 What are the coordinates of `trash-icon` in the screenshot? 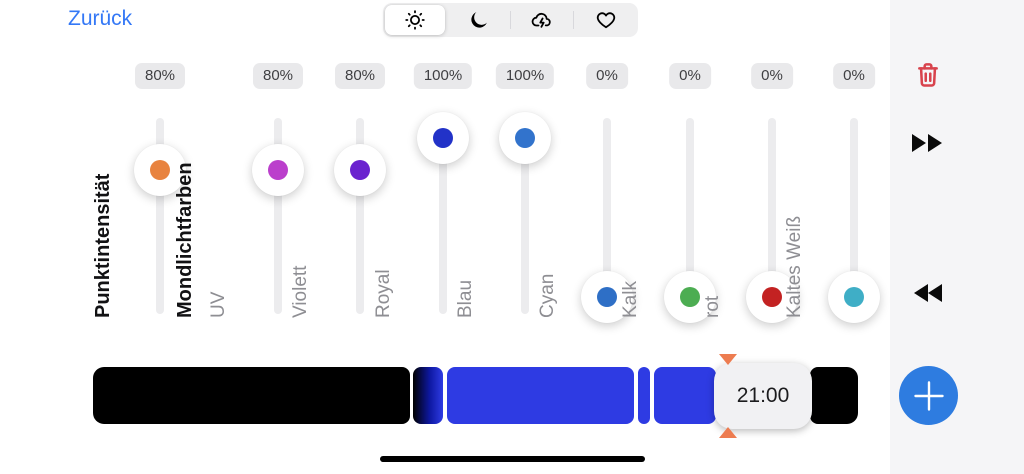 It's located at (928, 75).